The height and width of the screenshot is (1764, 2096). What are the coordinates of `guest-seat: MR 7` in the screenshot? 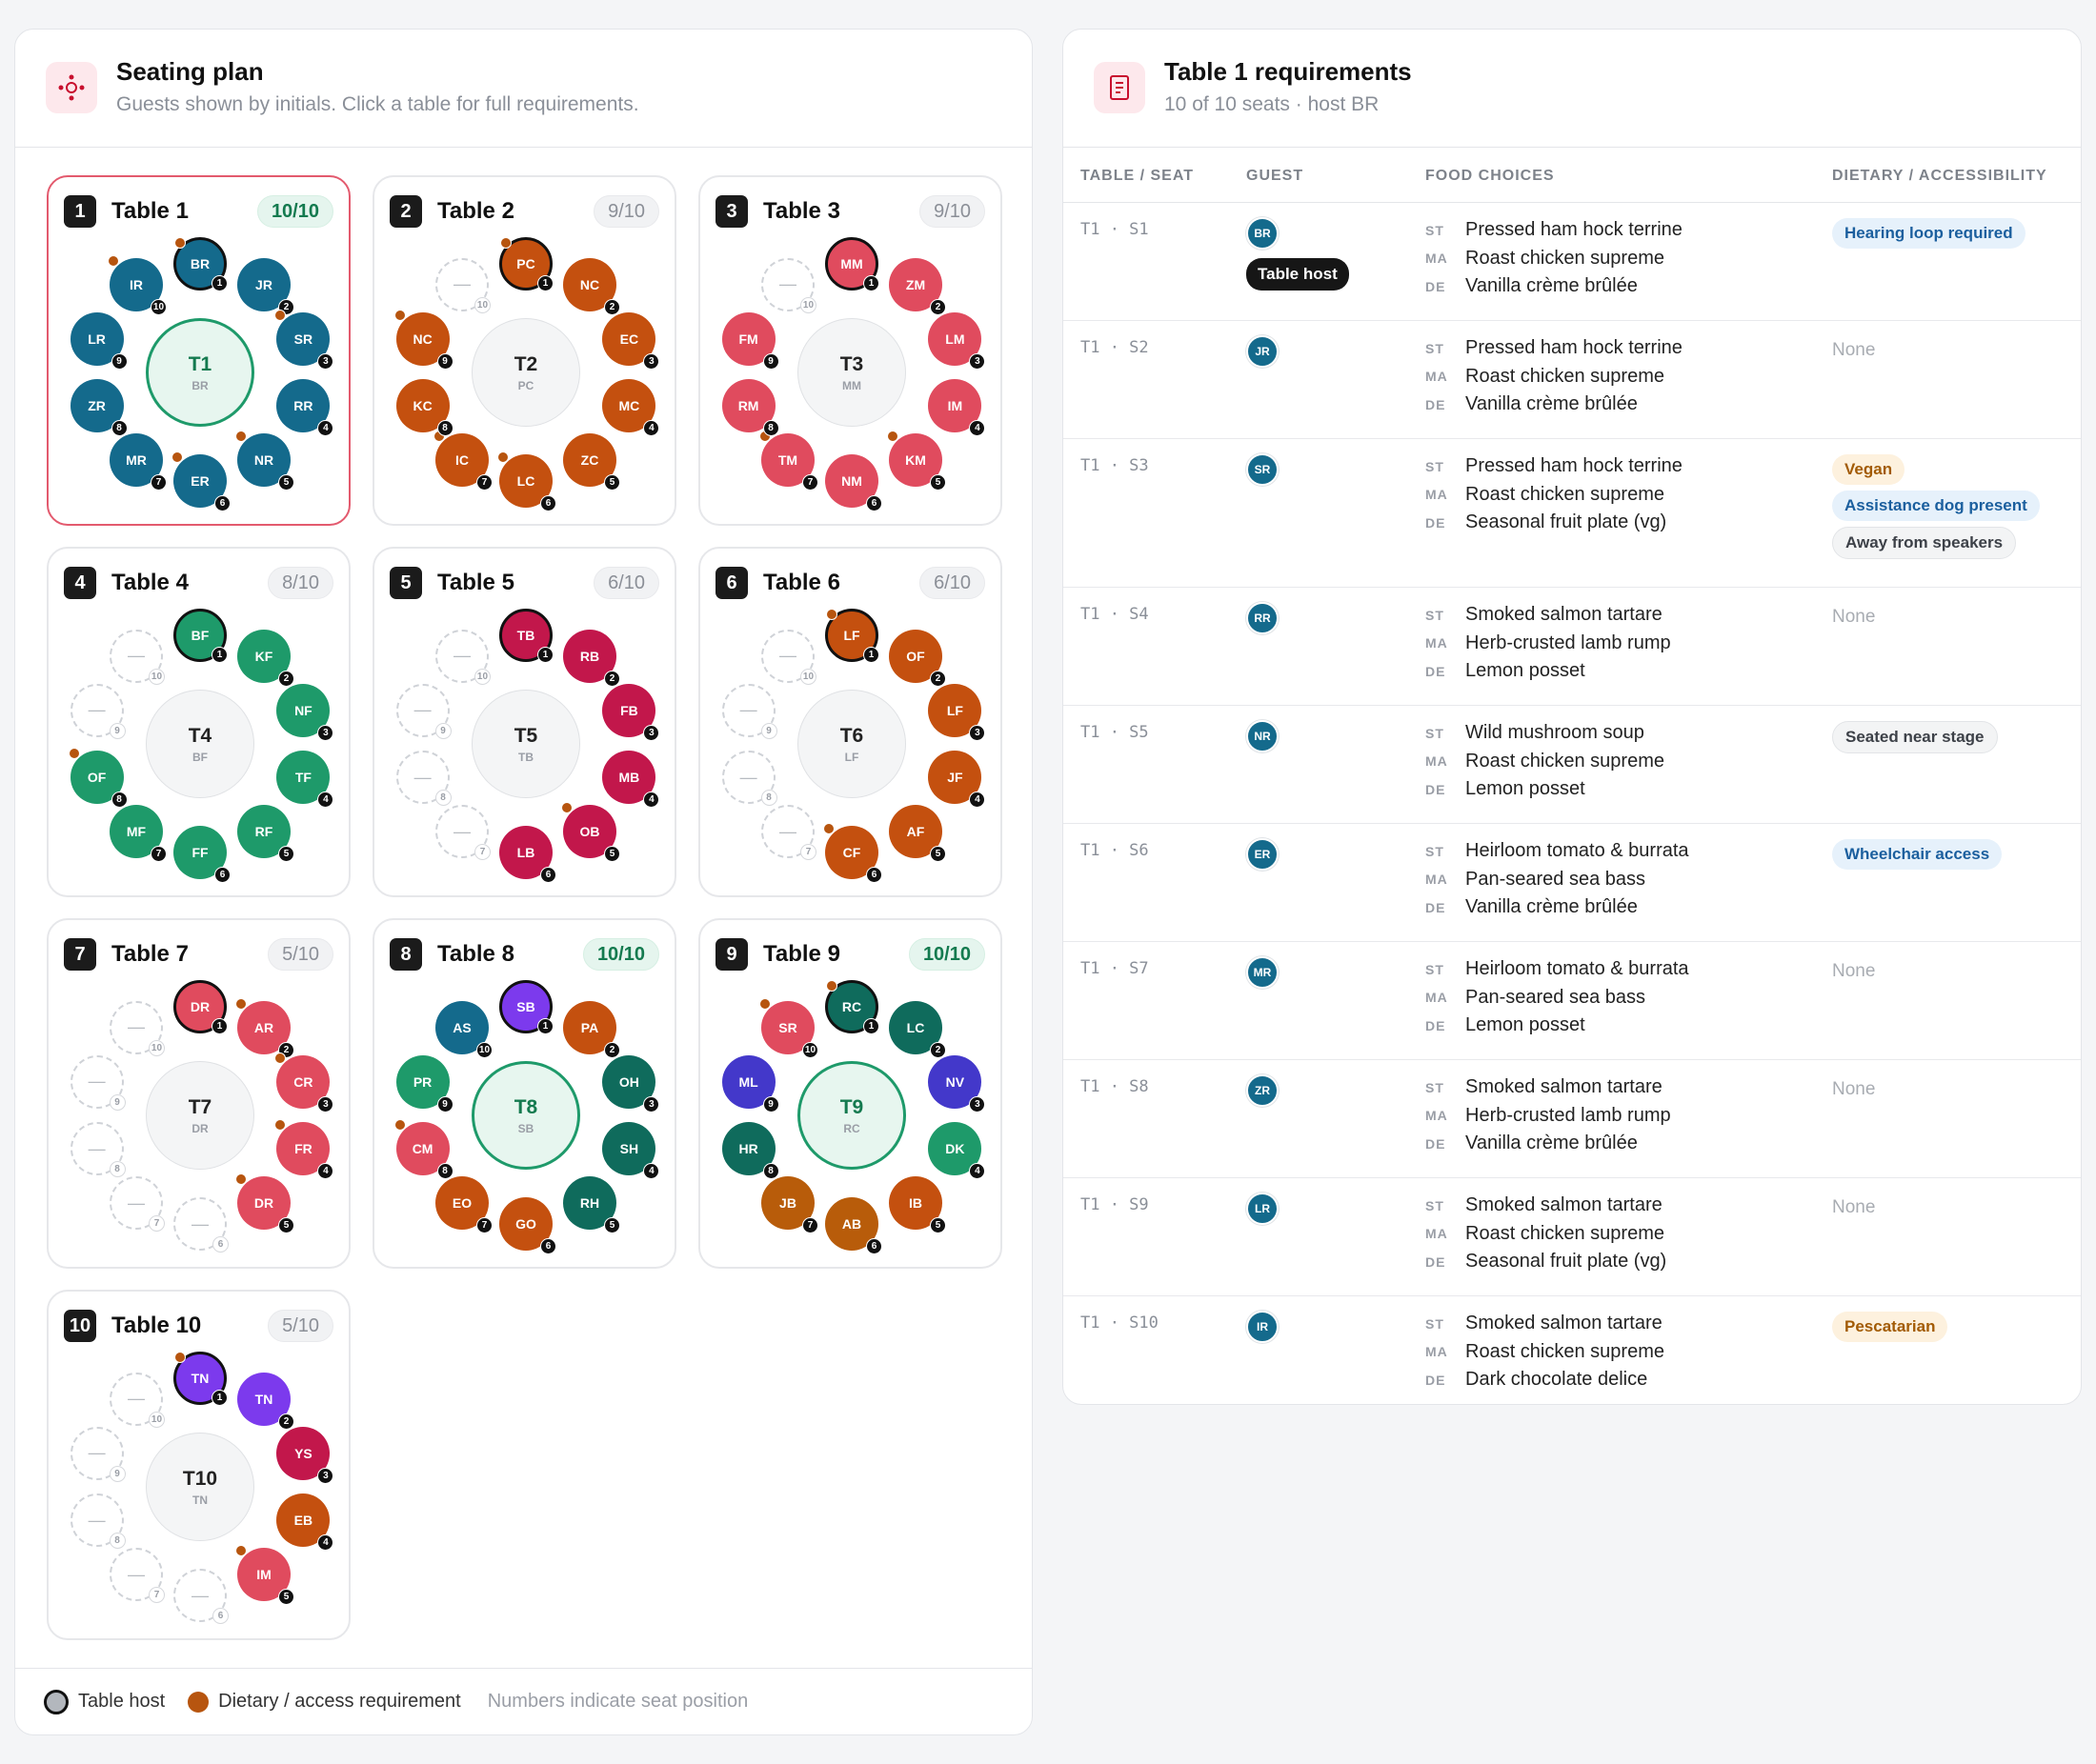 It's located at (138, 462).